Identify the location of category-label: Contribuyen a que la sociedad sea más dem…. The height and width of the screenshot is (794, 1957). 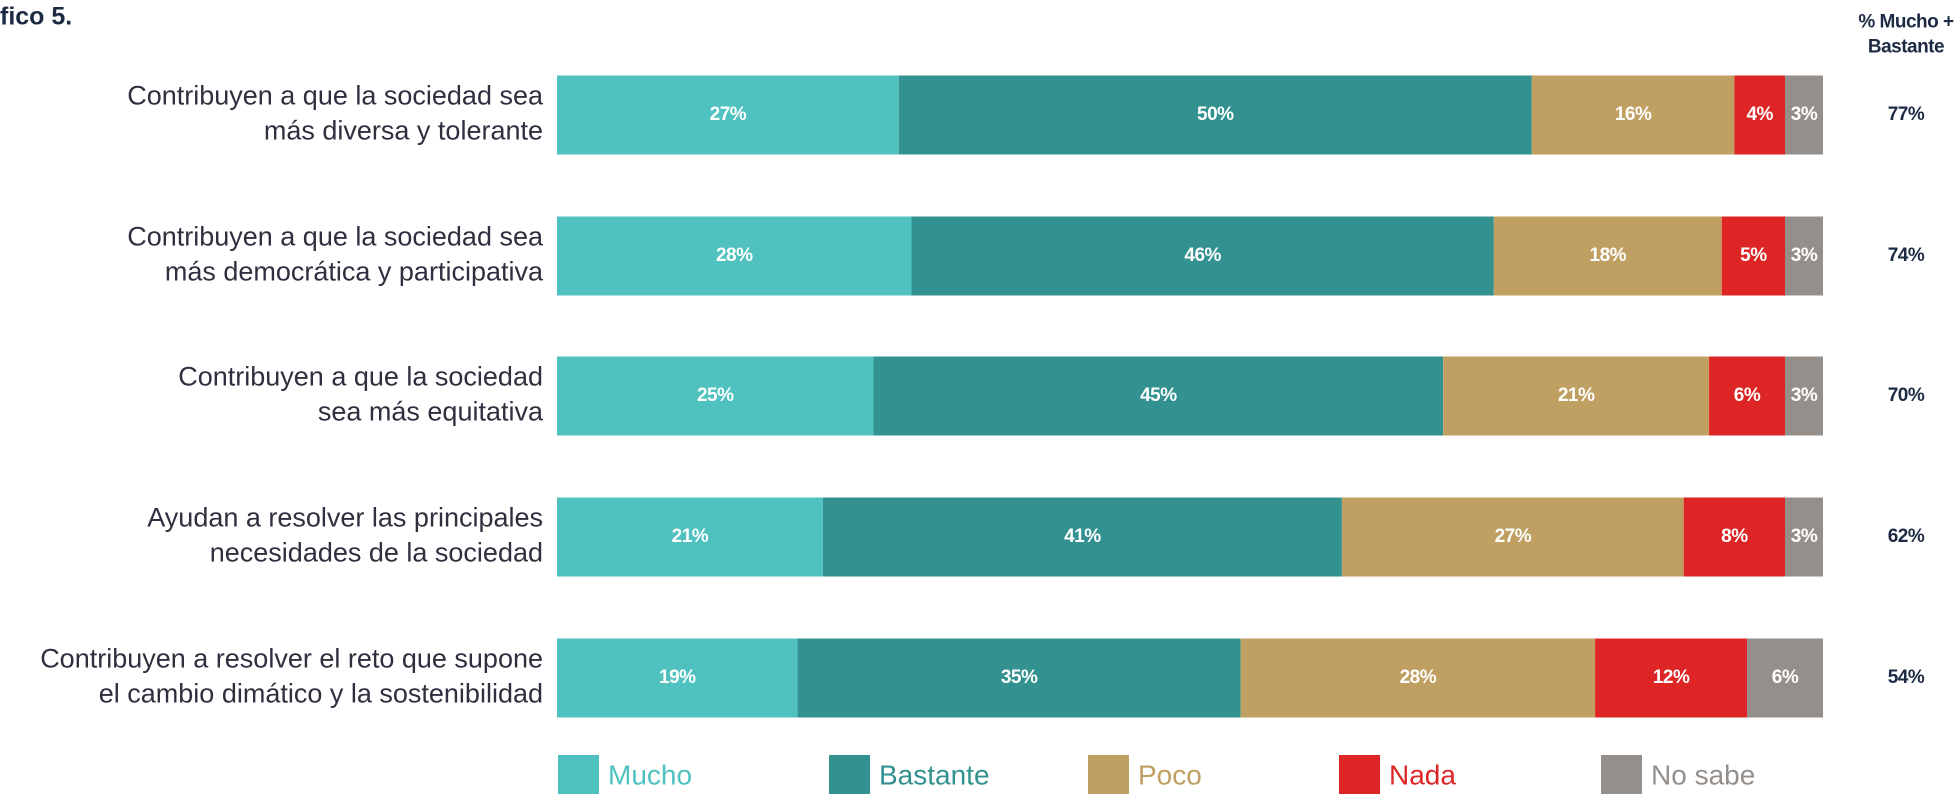
(335, 254).